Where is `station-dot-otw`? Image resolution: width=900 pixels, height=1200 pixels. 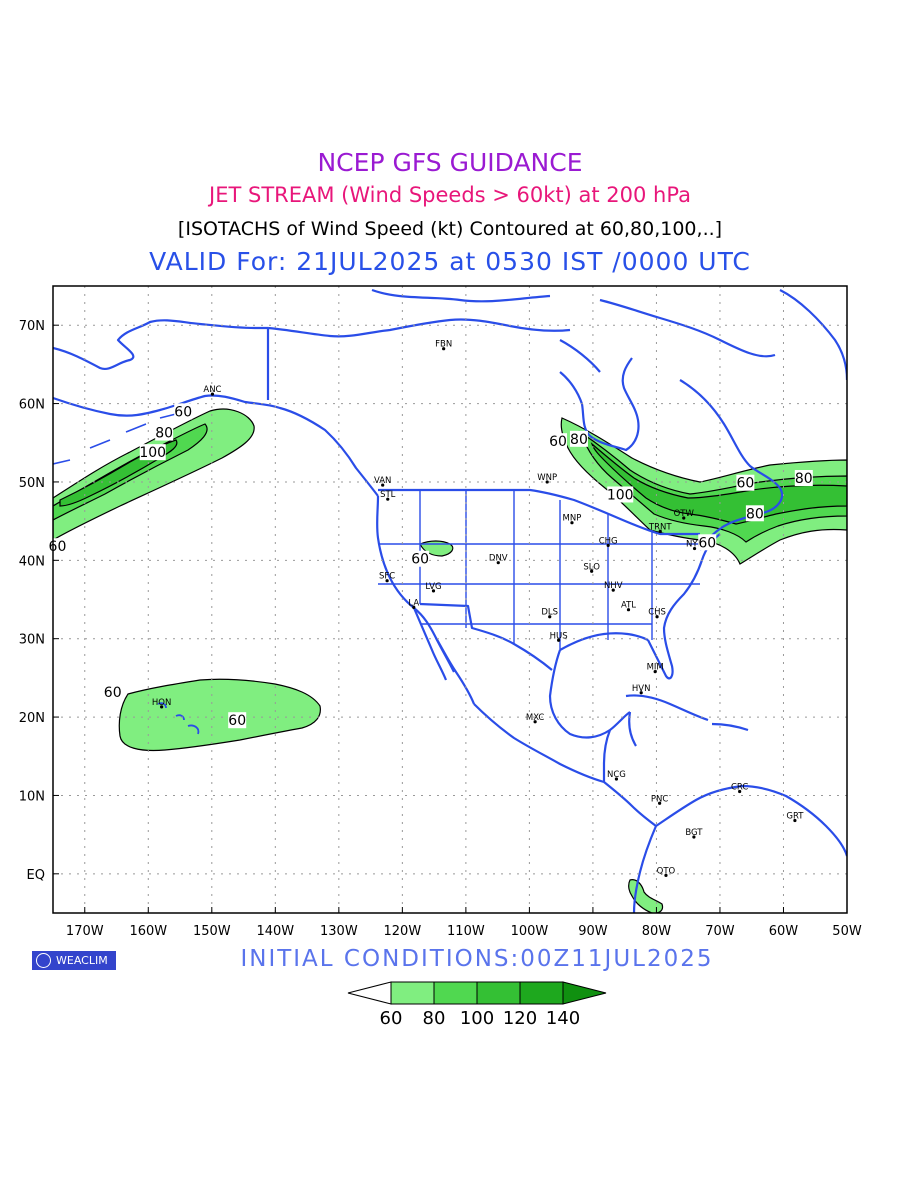
station-dot-otw is located at coordinates (684, 518).